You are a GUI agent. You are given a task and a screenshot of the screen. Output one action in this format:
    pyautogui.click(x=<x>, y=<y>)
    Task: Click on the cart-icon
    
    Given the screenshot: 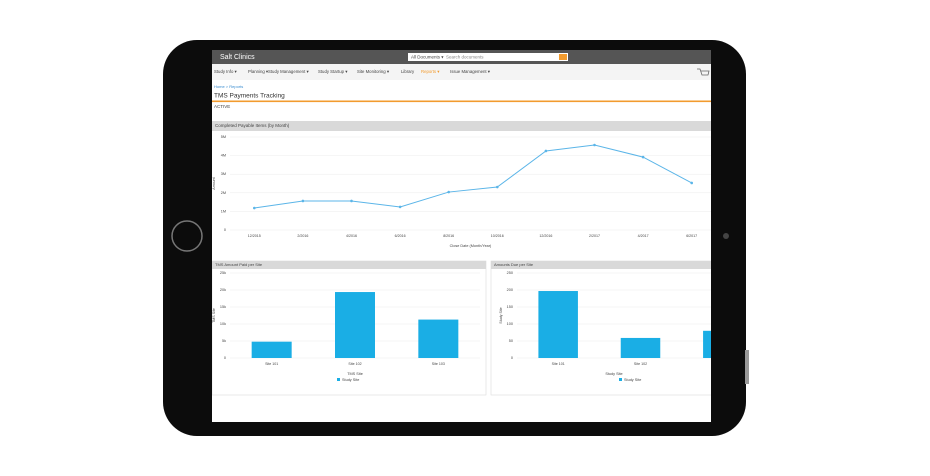 What is the action you would take?
    pyautogui.click(x=703, y=72)
    